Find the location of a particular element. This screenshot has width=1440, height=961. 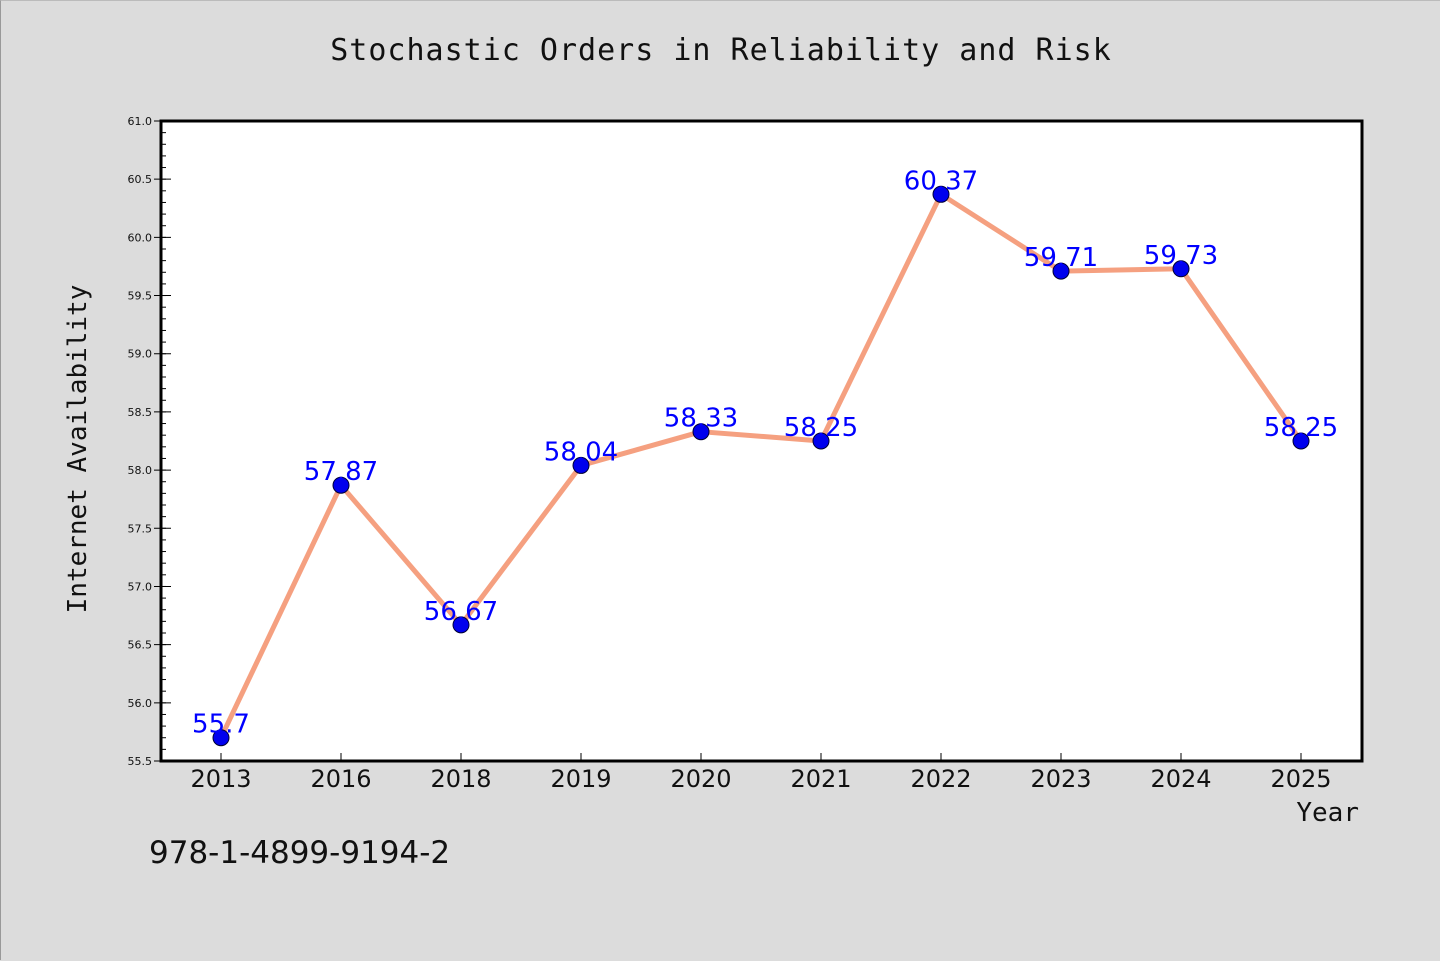

isbn-text: 978-1-4899-9194-2 is located at coordinates (300, 853).